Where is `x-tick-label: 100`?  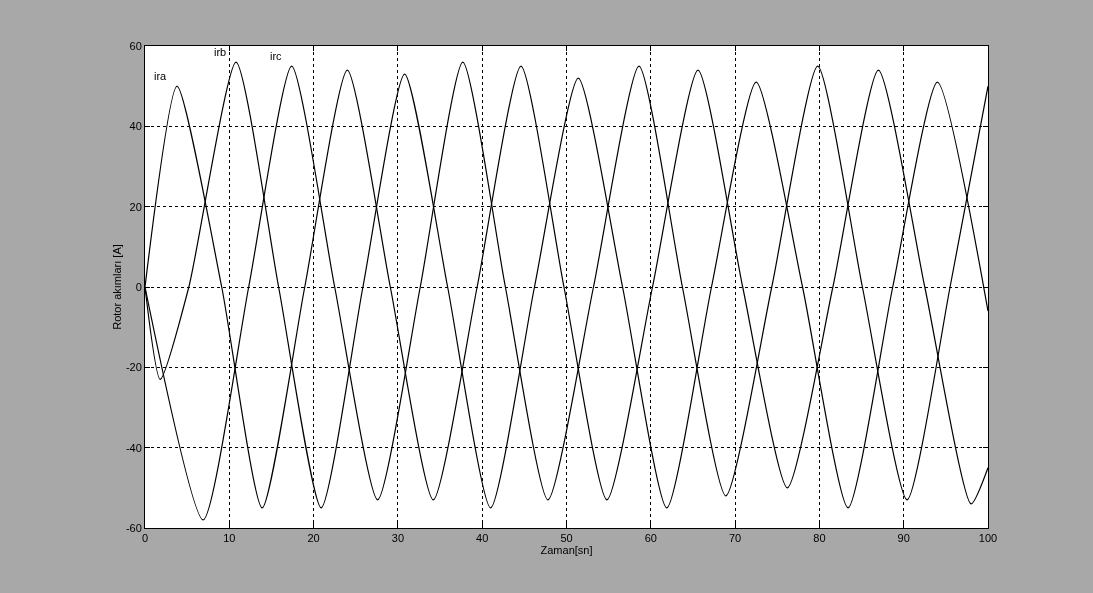 x-tick-label: 100 is located at coordinates (988, 538).